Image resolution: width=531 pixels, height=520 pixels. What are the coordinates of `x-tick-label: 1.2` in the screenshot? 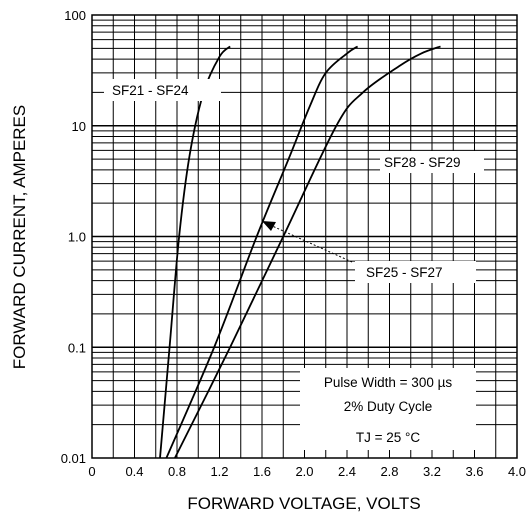 It's located at (219, 471).